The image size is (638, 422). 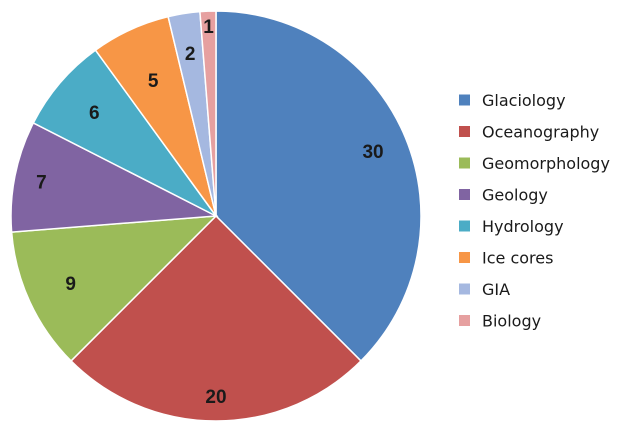 I want to click on data-label-oceanography: 20, so click(x=215, y=397).